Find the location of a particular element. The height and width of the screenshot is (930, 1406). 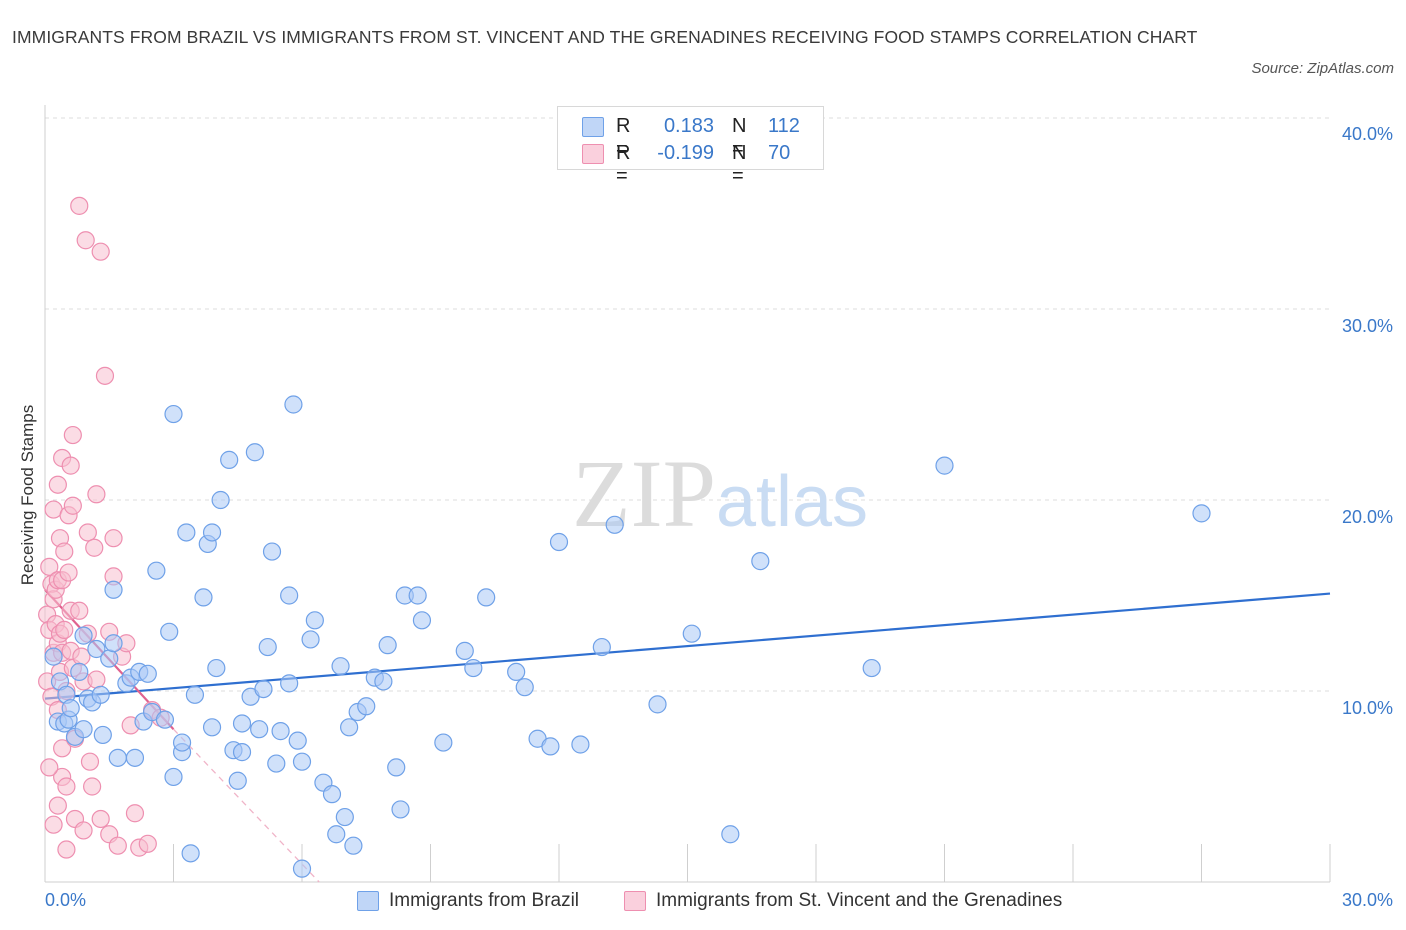

watermark: ZIPatlas is located at coordinates (720, 493).